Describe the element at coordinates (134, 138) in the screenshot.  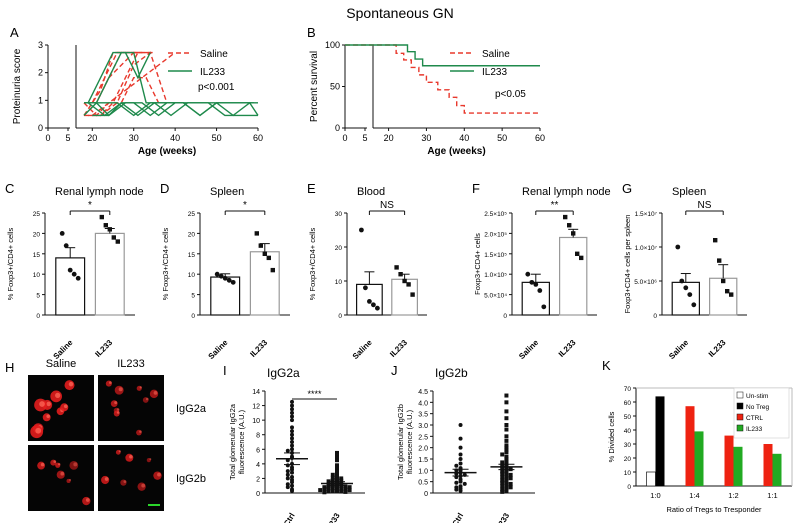
I see `x-tick-label: 30` at that location.